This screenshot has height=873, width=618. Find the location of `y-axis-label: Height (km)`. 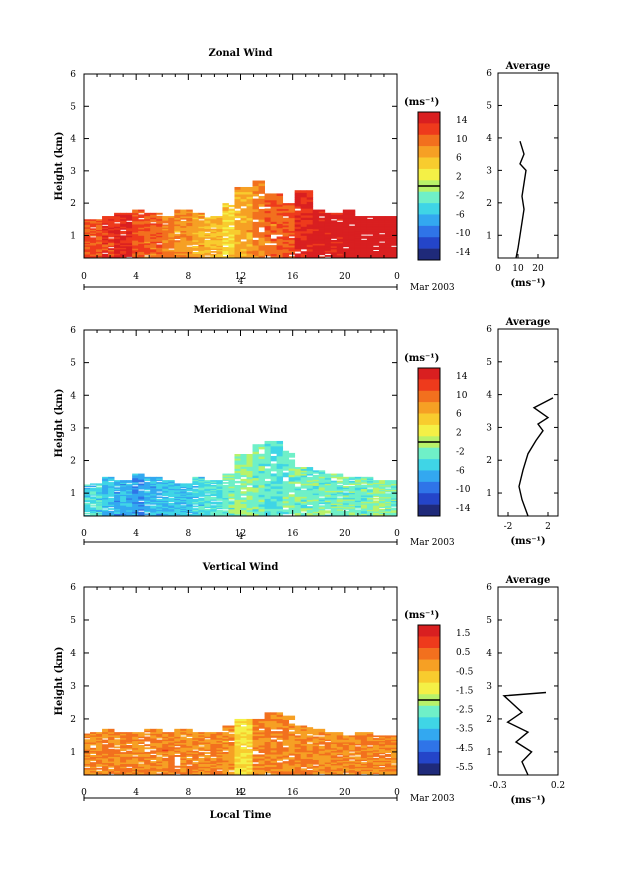

y-axis-label: Height (km) is located at coordinates (59, 681).